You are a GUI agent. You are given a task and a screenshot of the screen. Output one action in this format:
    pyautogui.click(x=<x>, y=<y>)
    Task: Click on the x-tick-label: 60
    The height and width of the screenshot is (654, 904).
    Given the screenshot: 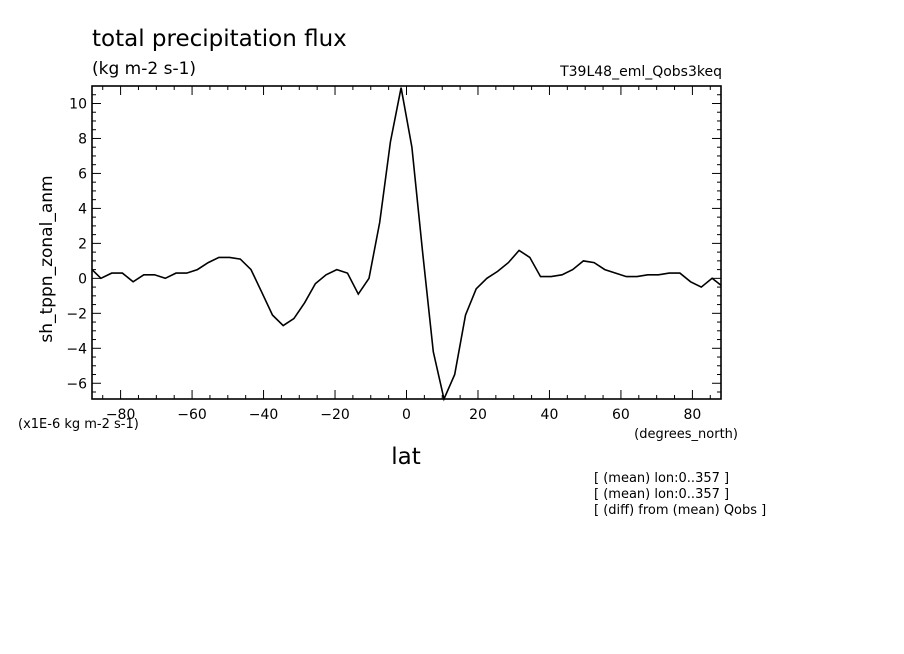 What is the action you would take?
    pyautogui.click(x=621, y=415)
    